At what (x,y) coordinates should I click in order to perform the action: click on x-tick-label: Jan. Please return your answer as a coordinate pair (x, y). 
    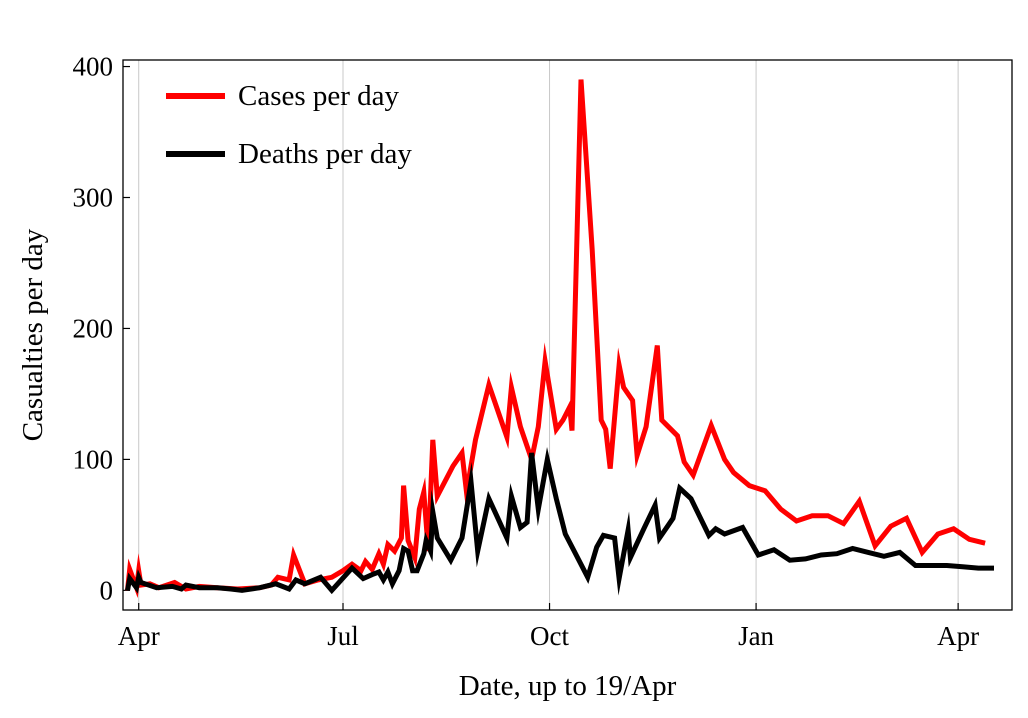
    Looking at the image, I should click on (756, 636).